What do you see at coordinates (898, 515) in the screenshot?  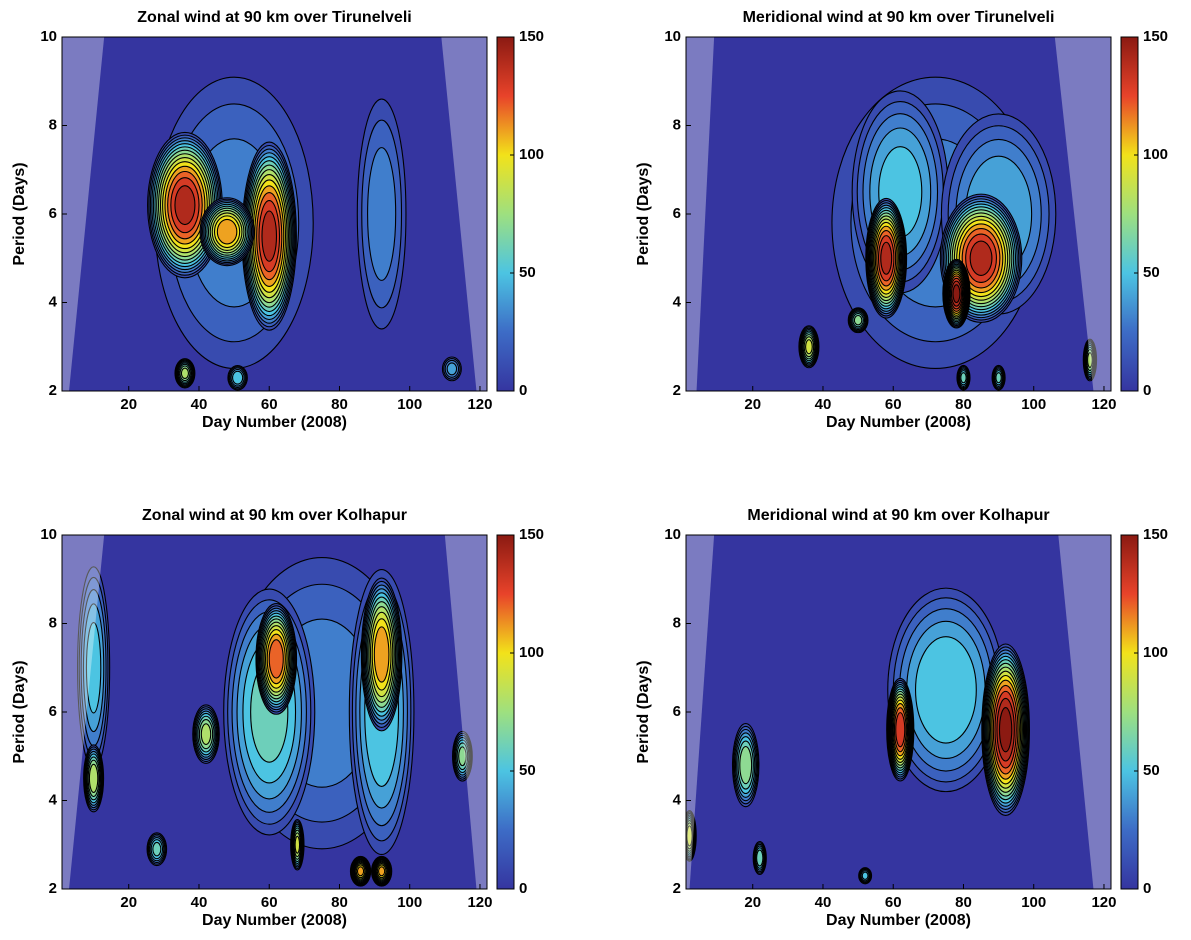 I see `panel-title: Meridional wind at 90 km over Kolhapur` at bounding box center [898, 515].